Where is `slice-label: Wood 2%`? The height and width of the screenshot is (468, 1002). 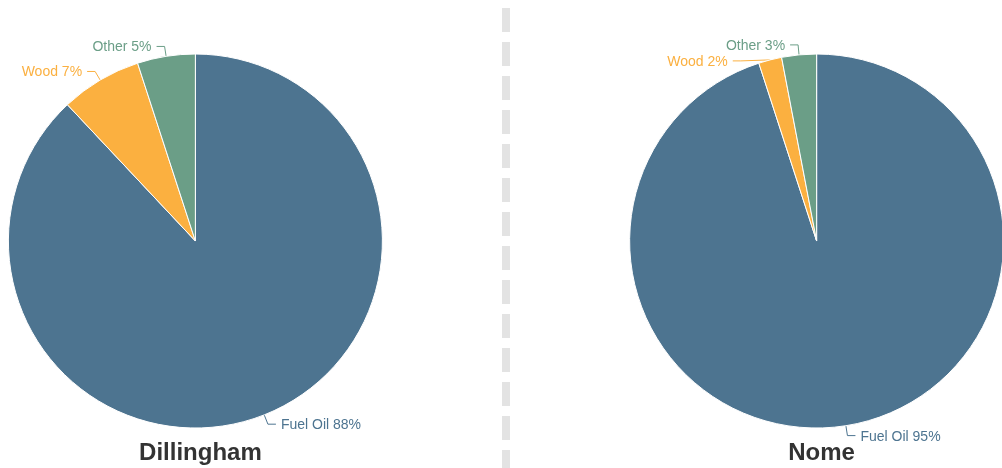
slice-label: Wood 2% is located at coordinates (697, 60).